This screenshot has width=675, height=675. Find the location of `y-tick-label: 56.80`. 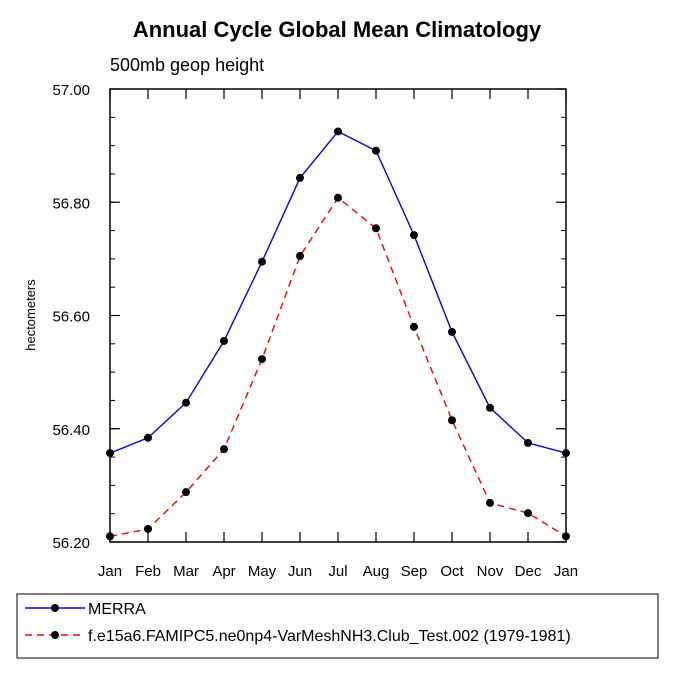

y-tick-label: 56.80 is located at coordinates (71, 203).